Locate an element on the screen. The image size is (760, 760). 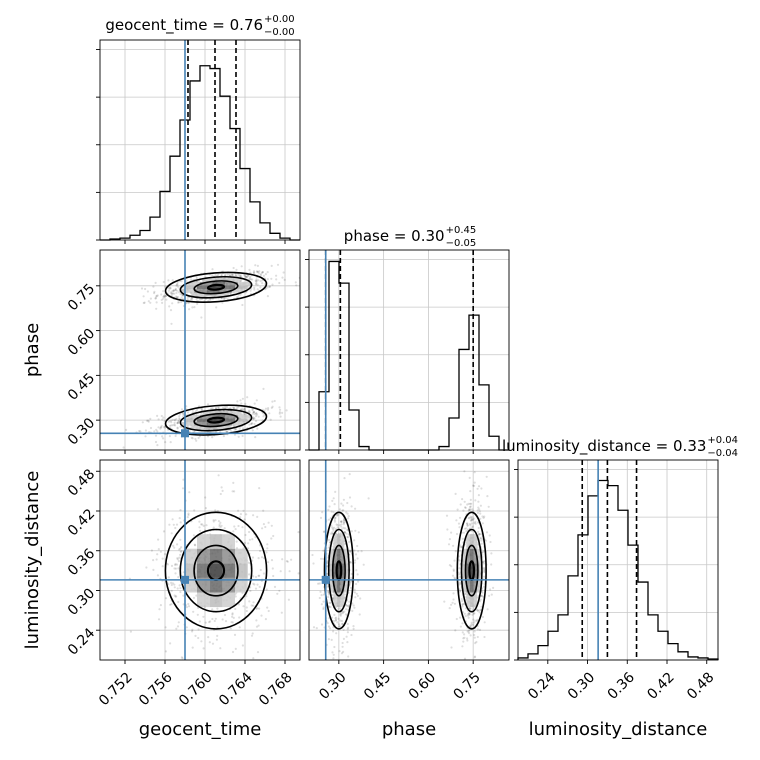
tick-label-x-luminosity_distance: 0.30 is located at coordinates (581, 685).